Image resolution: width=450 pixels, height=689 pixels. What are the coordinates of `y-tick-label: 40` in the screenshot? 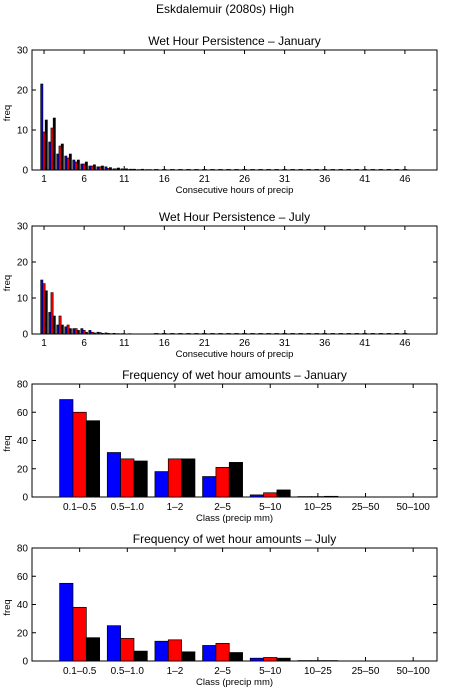 It's located at (23, 605).